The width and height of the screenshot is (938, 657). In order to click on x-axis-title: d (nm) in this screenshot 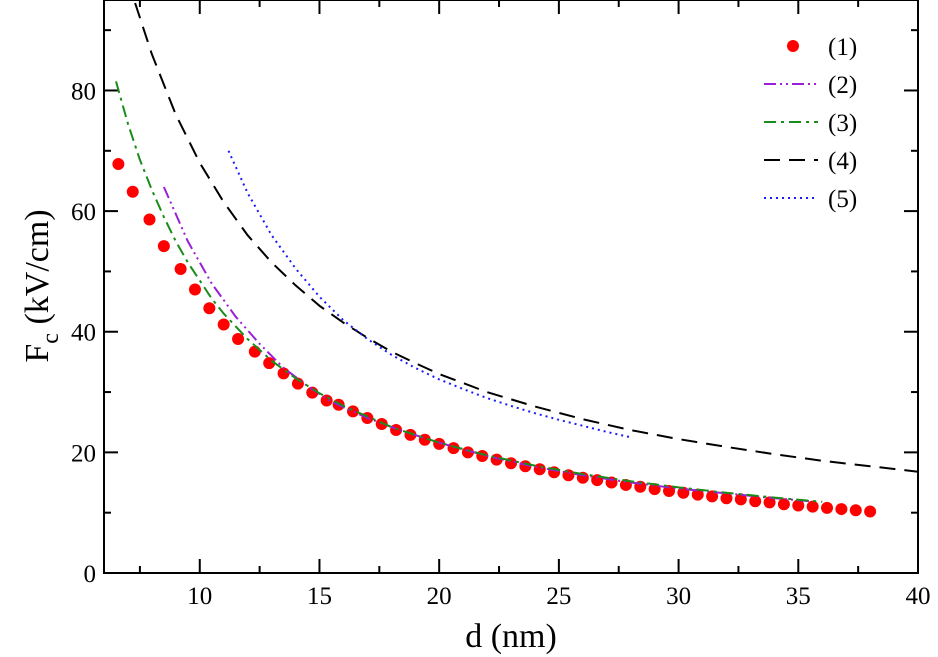, I will do `click(511, 636)`.